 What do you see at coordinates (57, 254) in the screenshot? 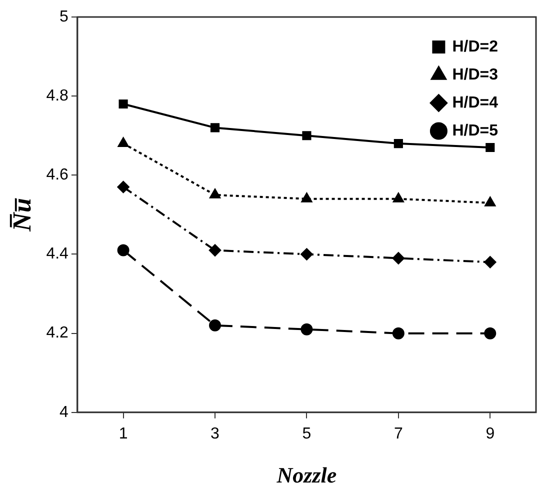
I see `y-tick-label: 4.4` at bounding box center [57, 254].